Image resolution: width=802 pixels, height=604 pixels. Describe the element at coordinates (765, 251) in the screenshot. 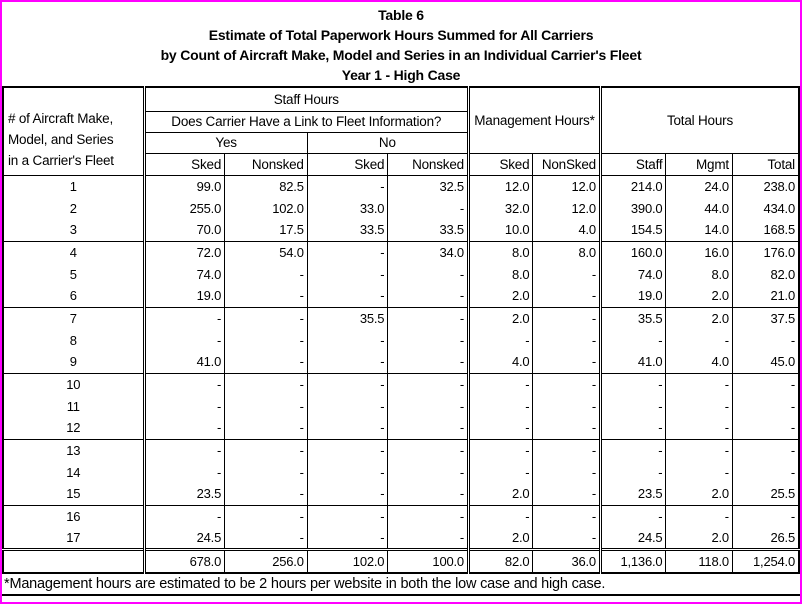

I see `value-cell: 176.0` at that location.